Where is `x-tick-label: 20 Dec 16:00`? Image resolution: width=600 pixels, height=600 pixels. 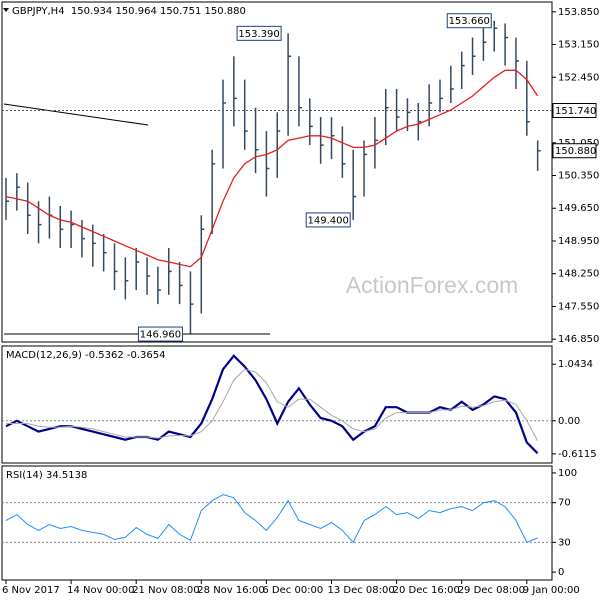 x-tick-label: 20 Dec 16:00 is located at coordinates (426, 590).